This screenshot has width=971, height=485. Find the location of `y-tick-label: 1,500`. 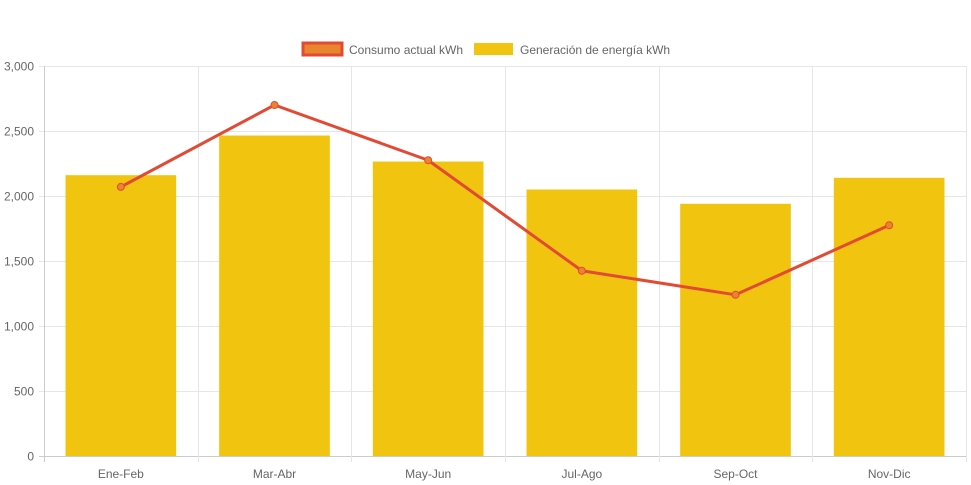

y-tick-label: 1,500 is located at coordinates (19, 262).